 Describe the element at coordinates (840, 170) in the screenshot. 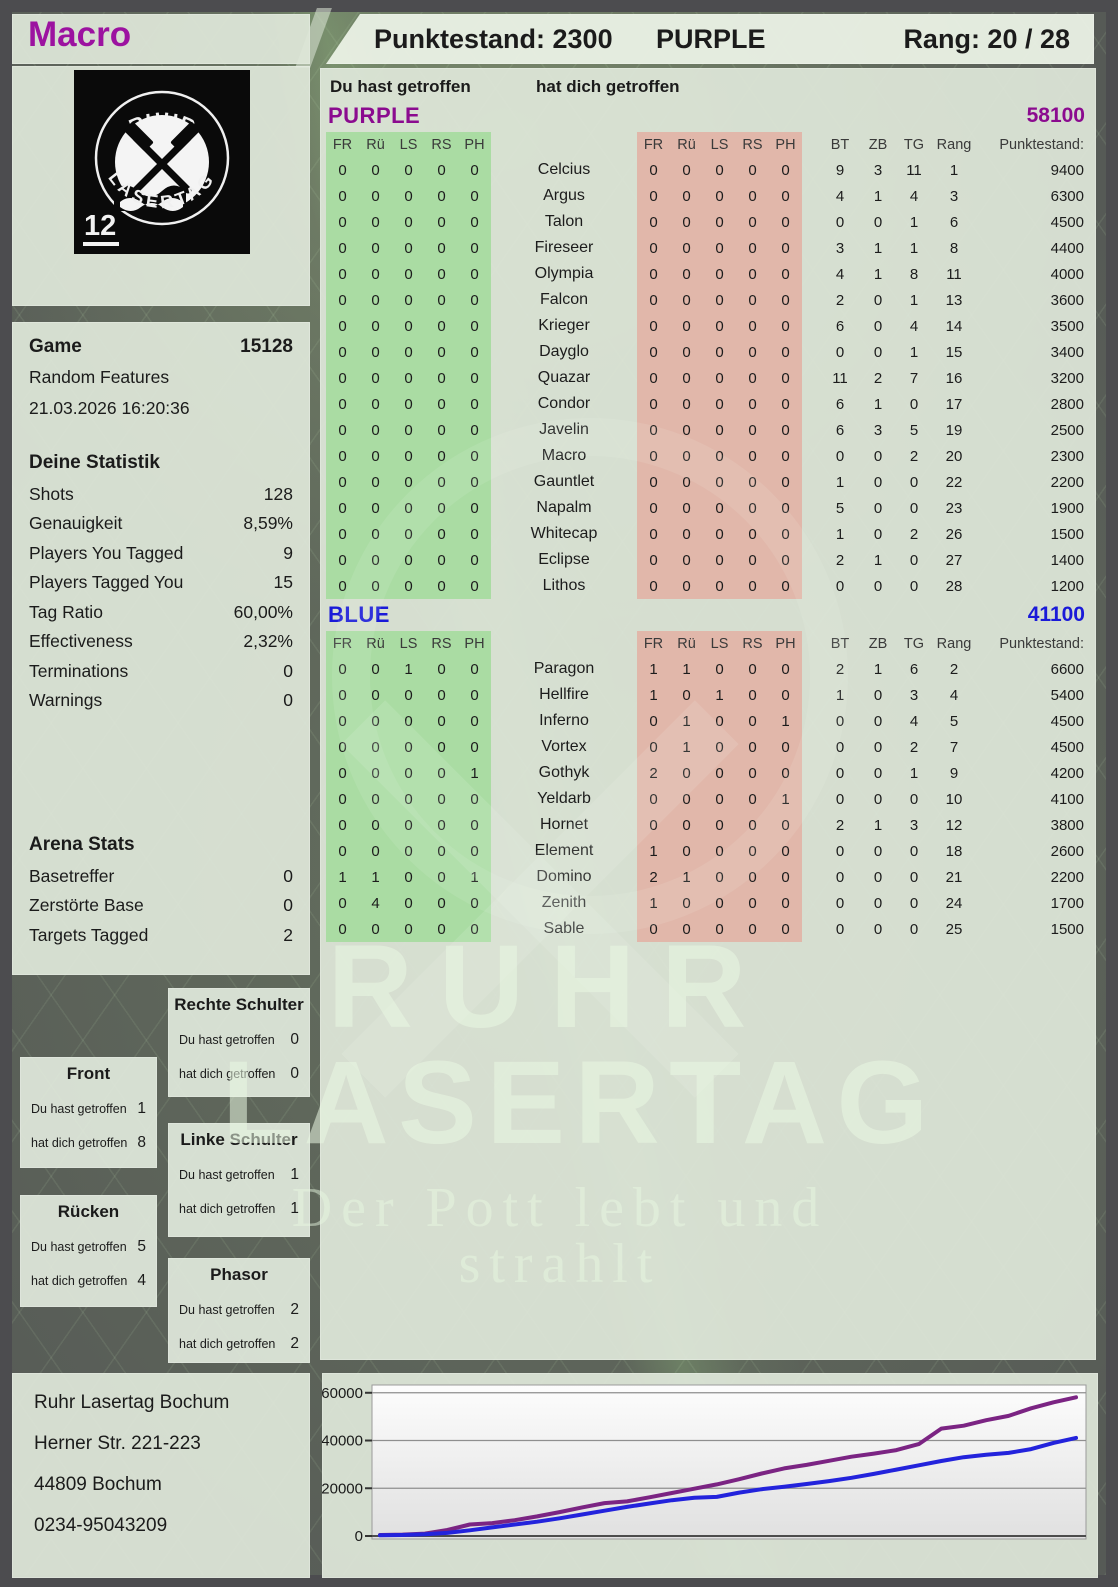

I see `bt-value: 9` at that location.